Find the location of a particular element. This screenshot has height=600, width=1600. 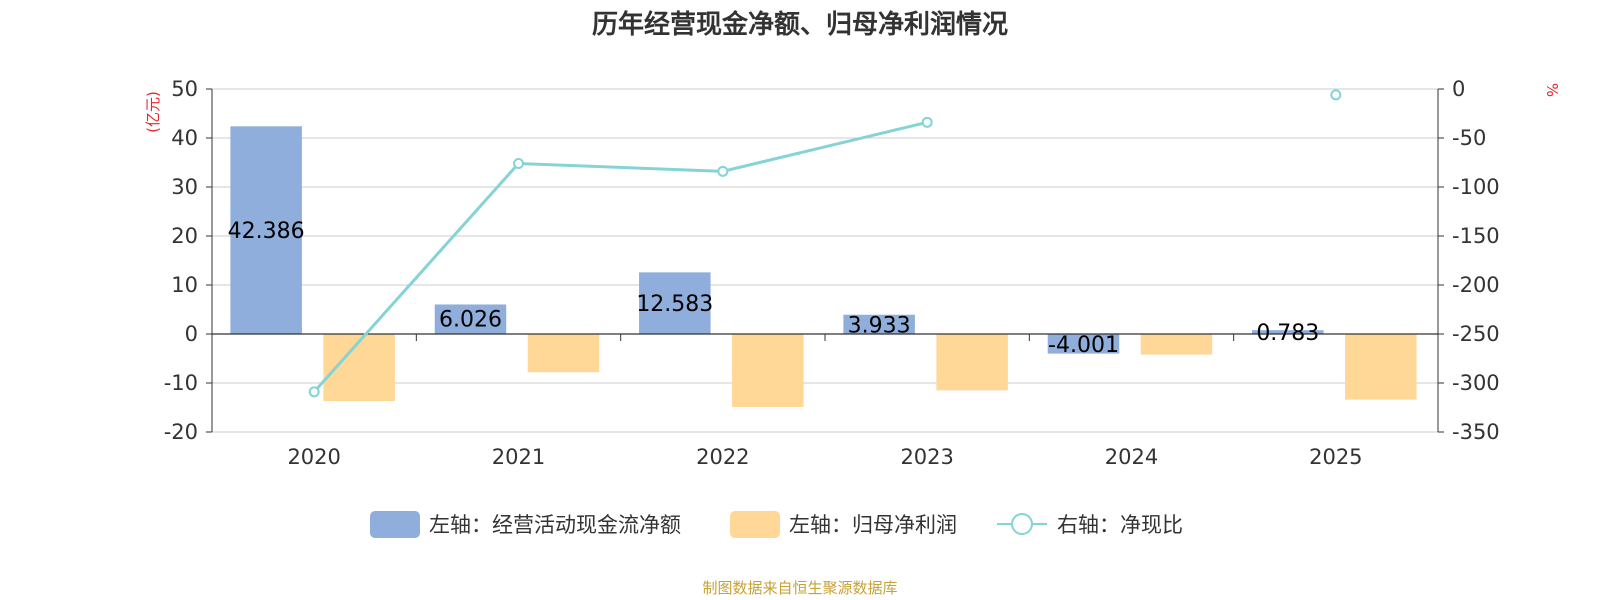

data-label: 42.386 is located at coordinates (266, 231).